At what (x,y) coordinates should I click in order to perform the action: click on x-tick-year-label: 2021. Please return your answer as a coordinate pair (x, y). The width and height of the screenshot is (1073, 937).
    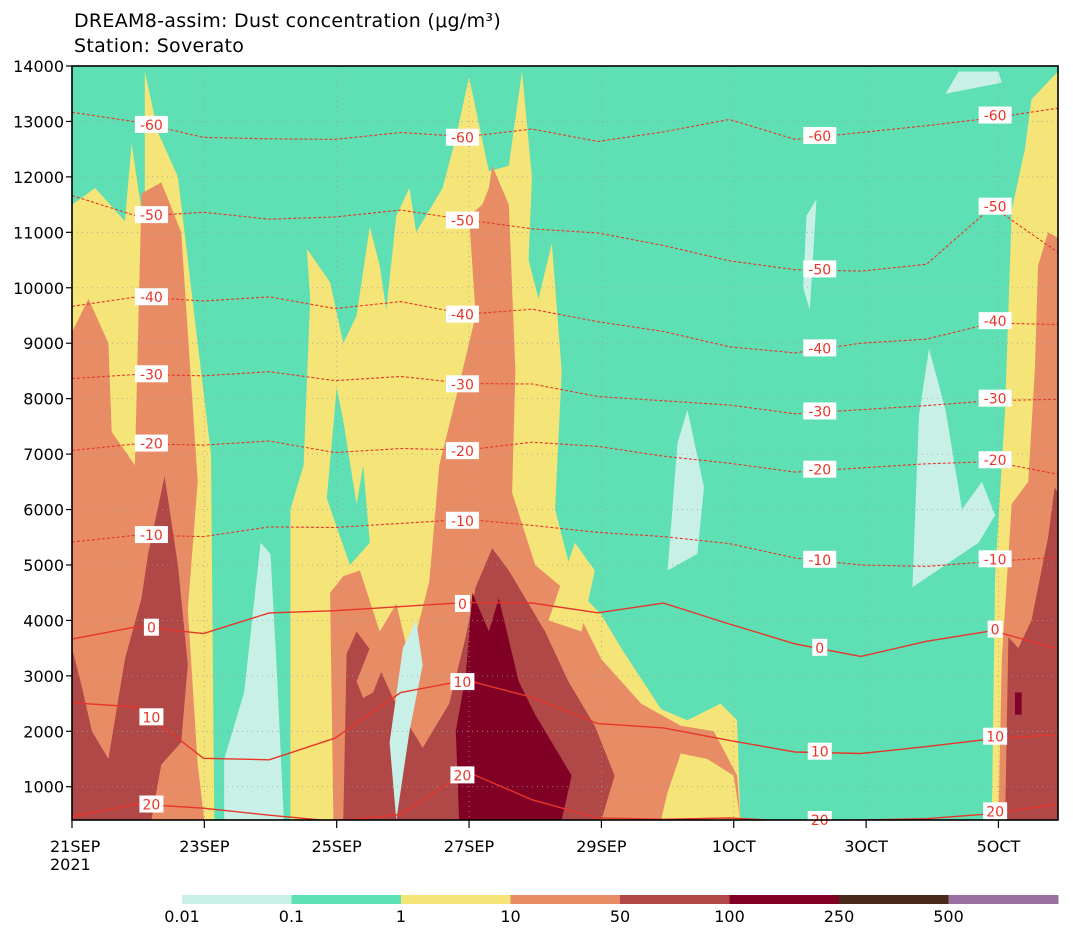
    Looking at the image, I should click on (70, 864).